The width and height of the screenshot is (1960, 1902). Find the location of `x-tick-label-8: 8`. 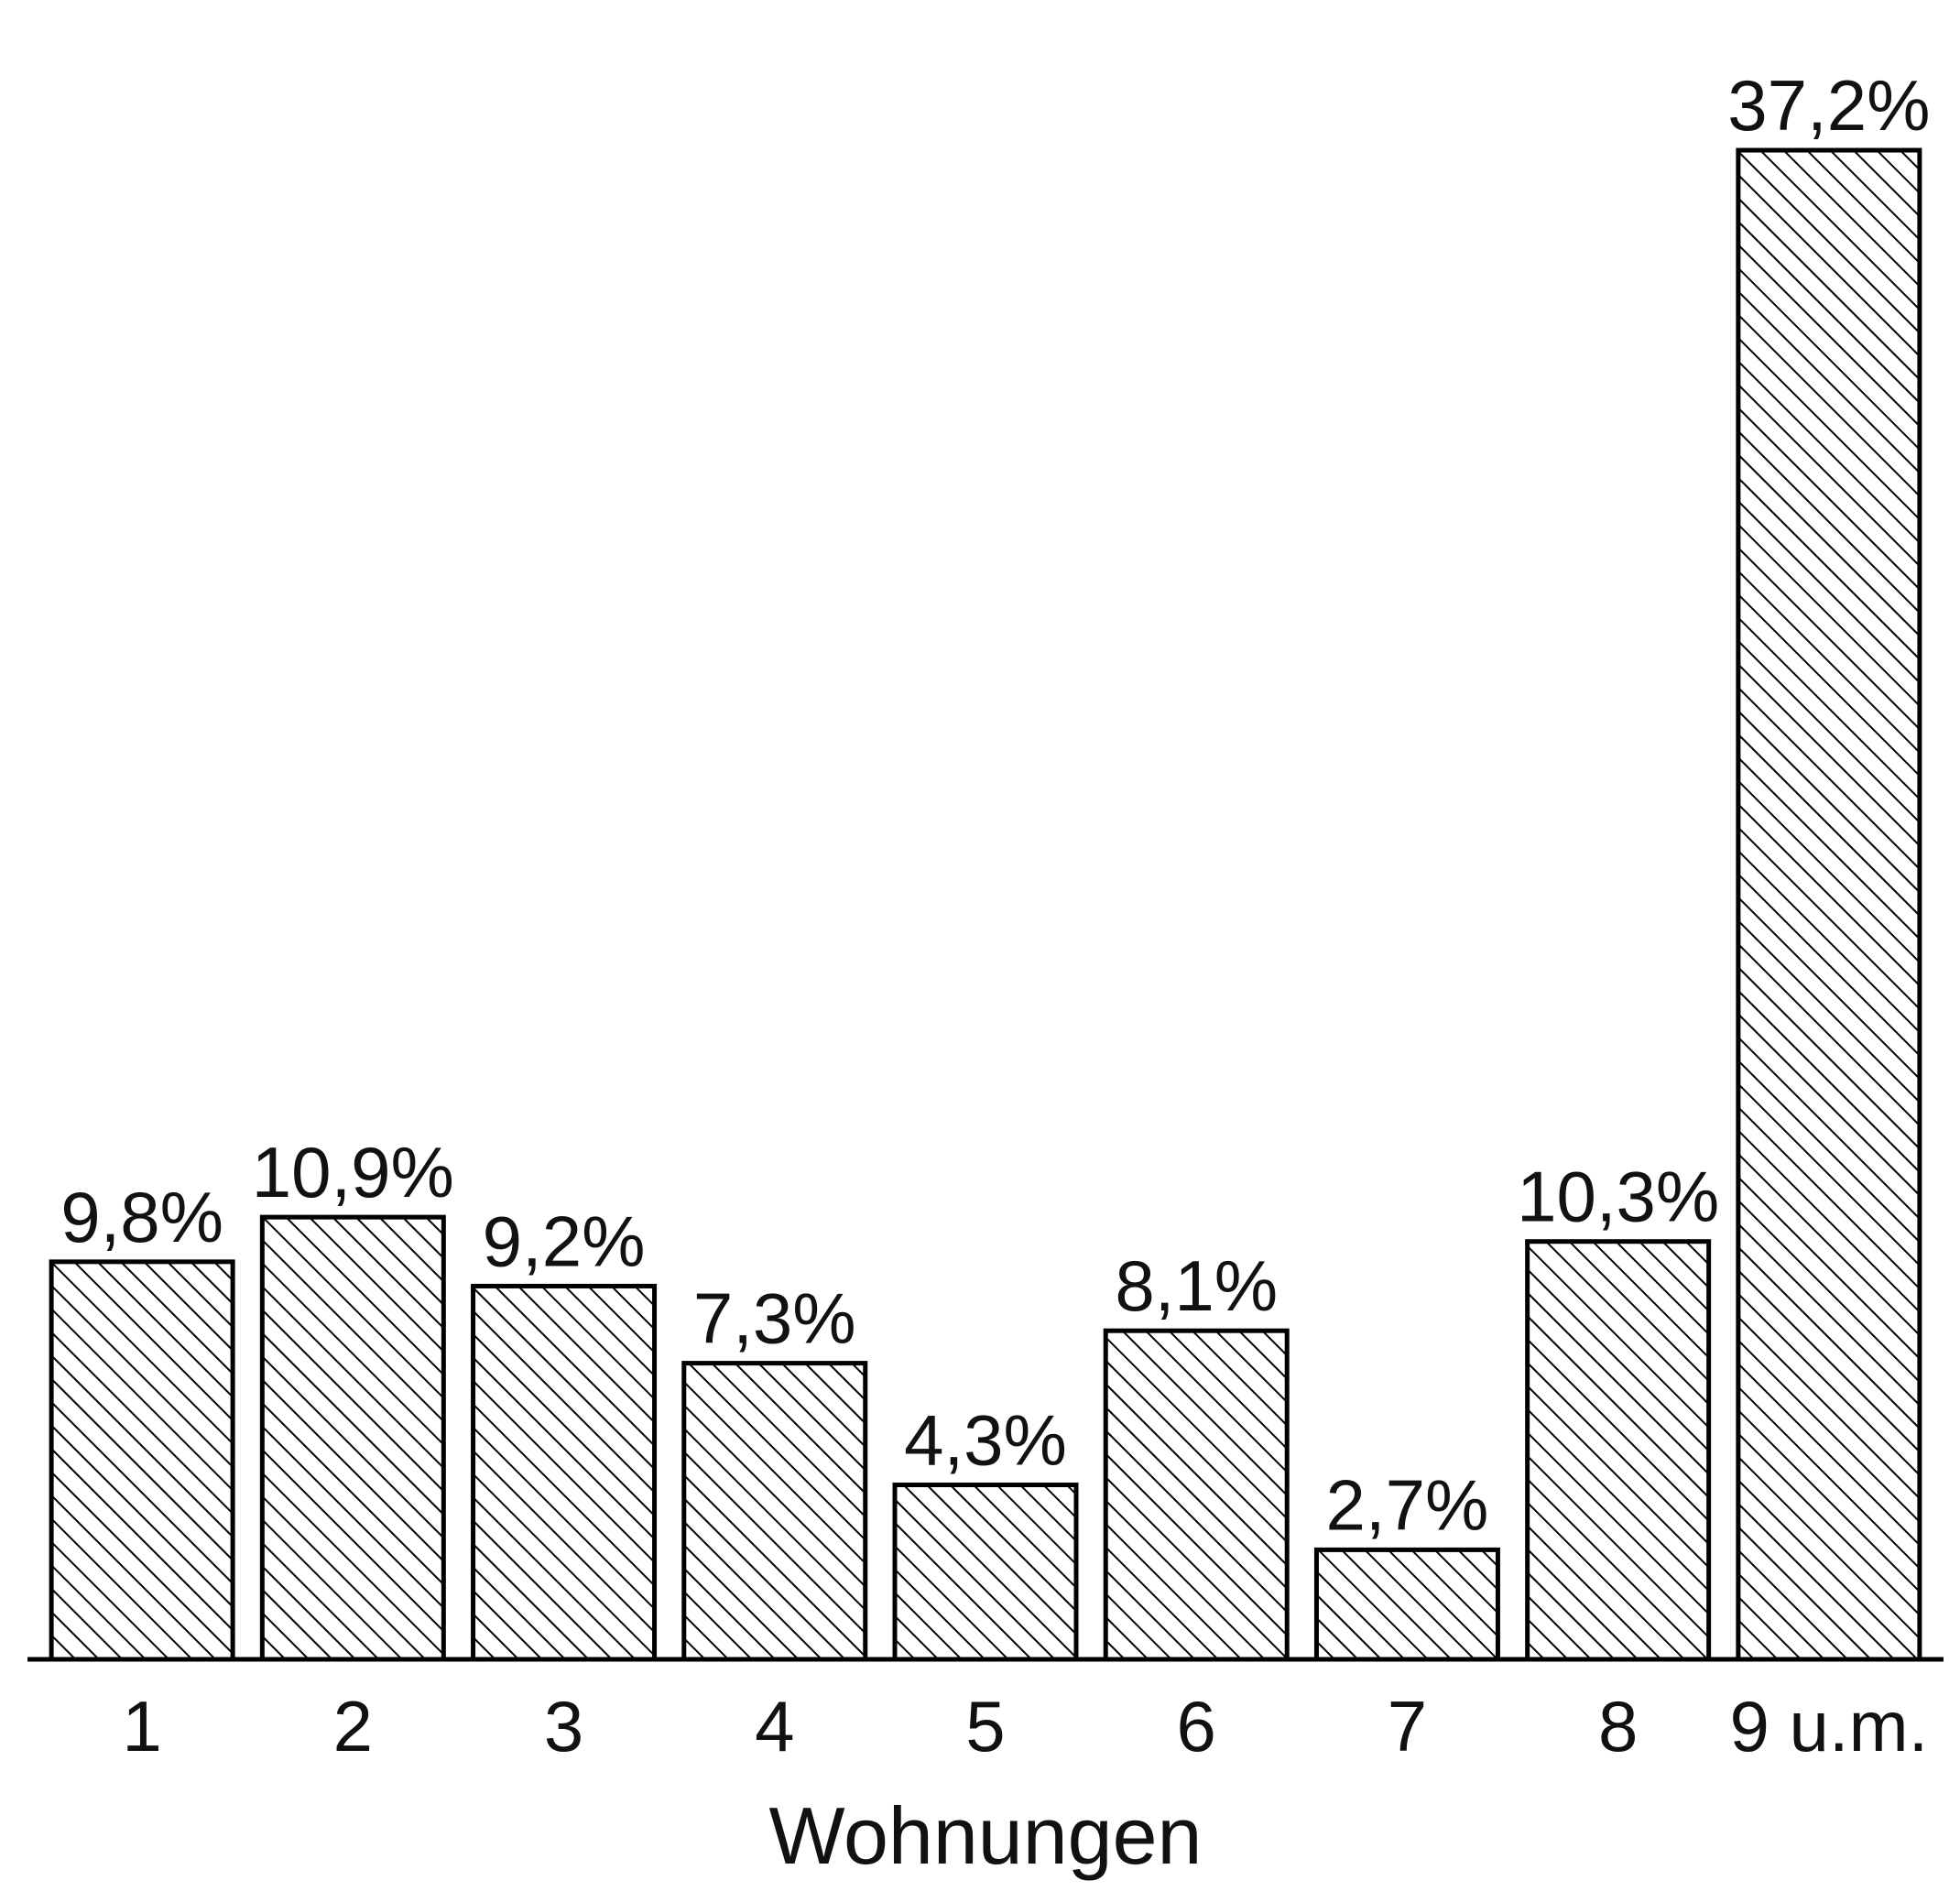

x-tick-label-8: 8 is located at coordinates (1618, 1726).